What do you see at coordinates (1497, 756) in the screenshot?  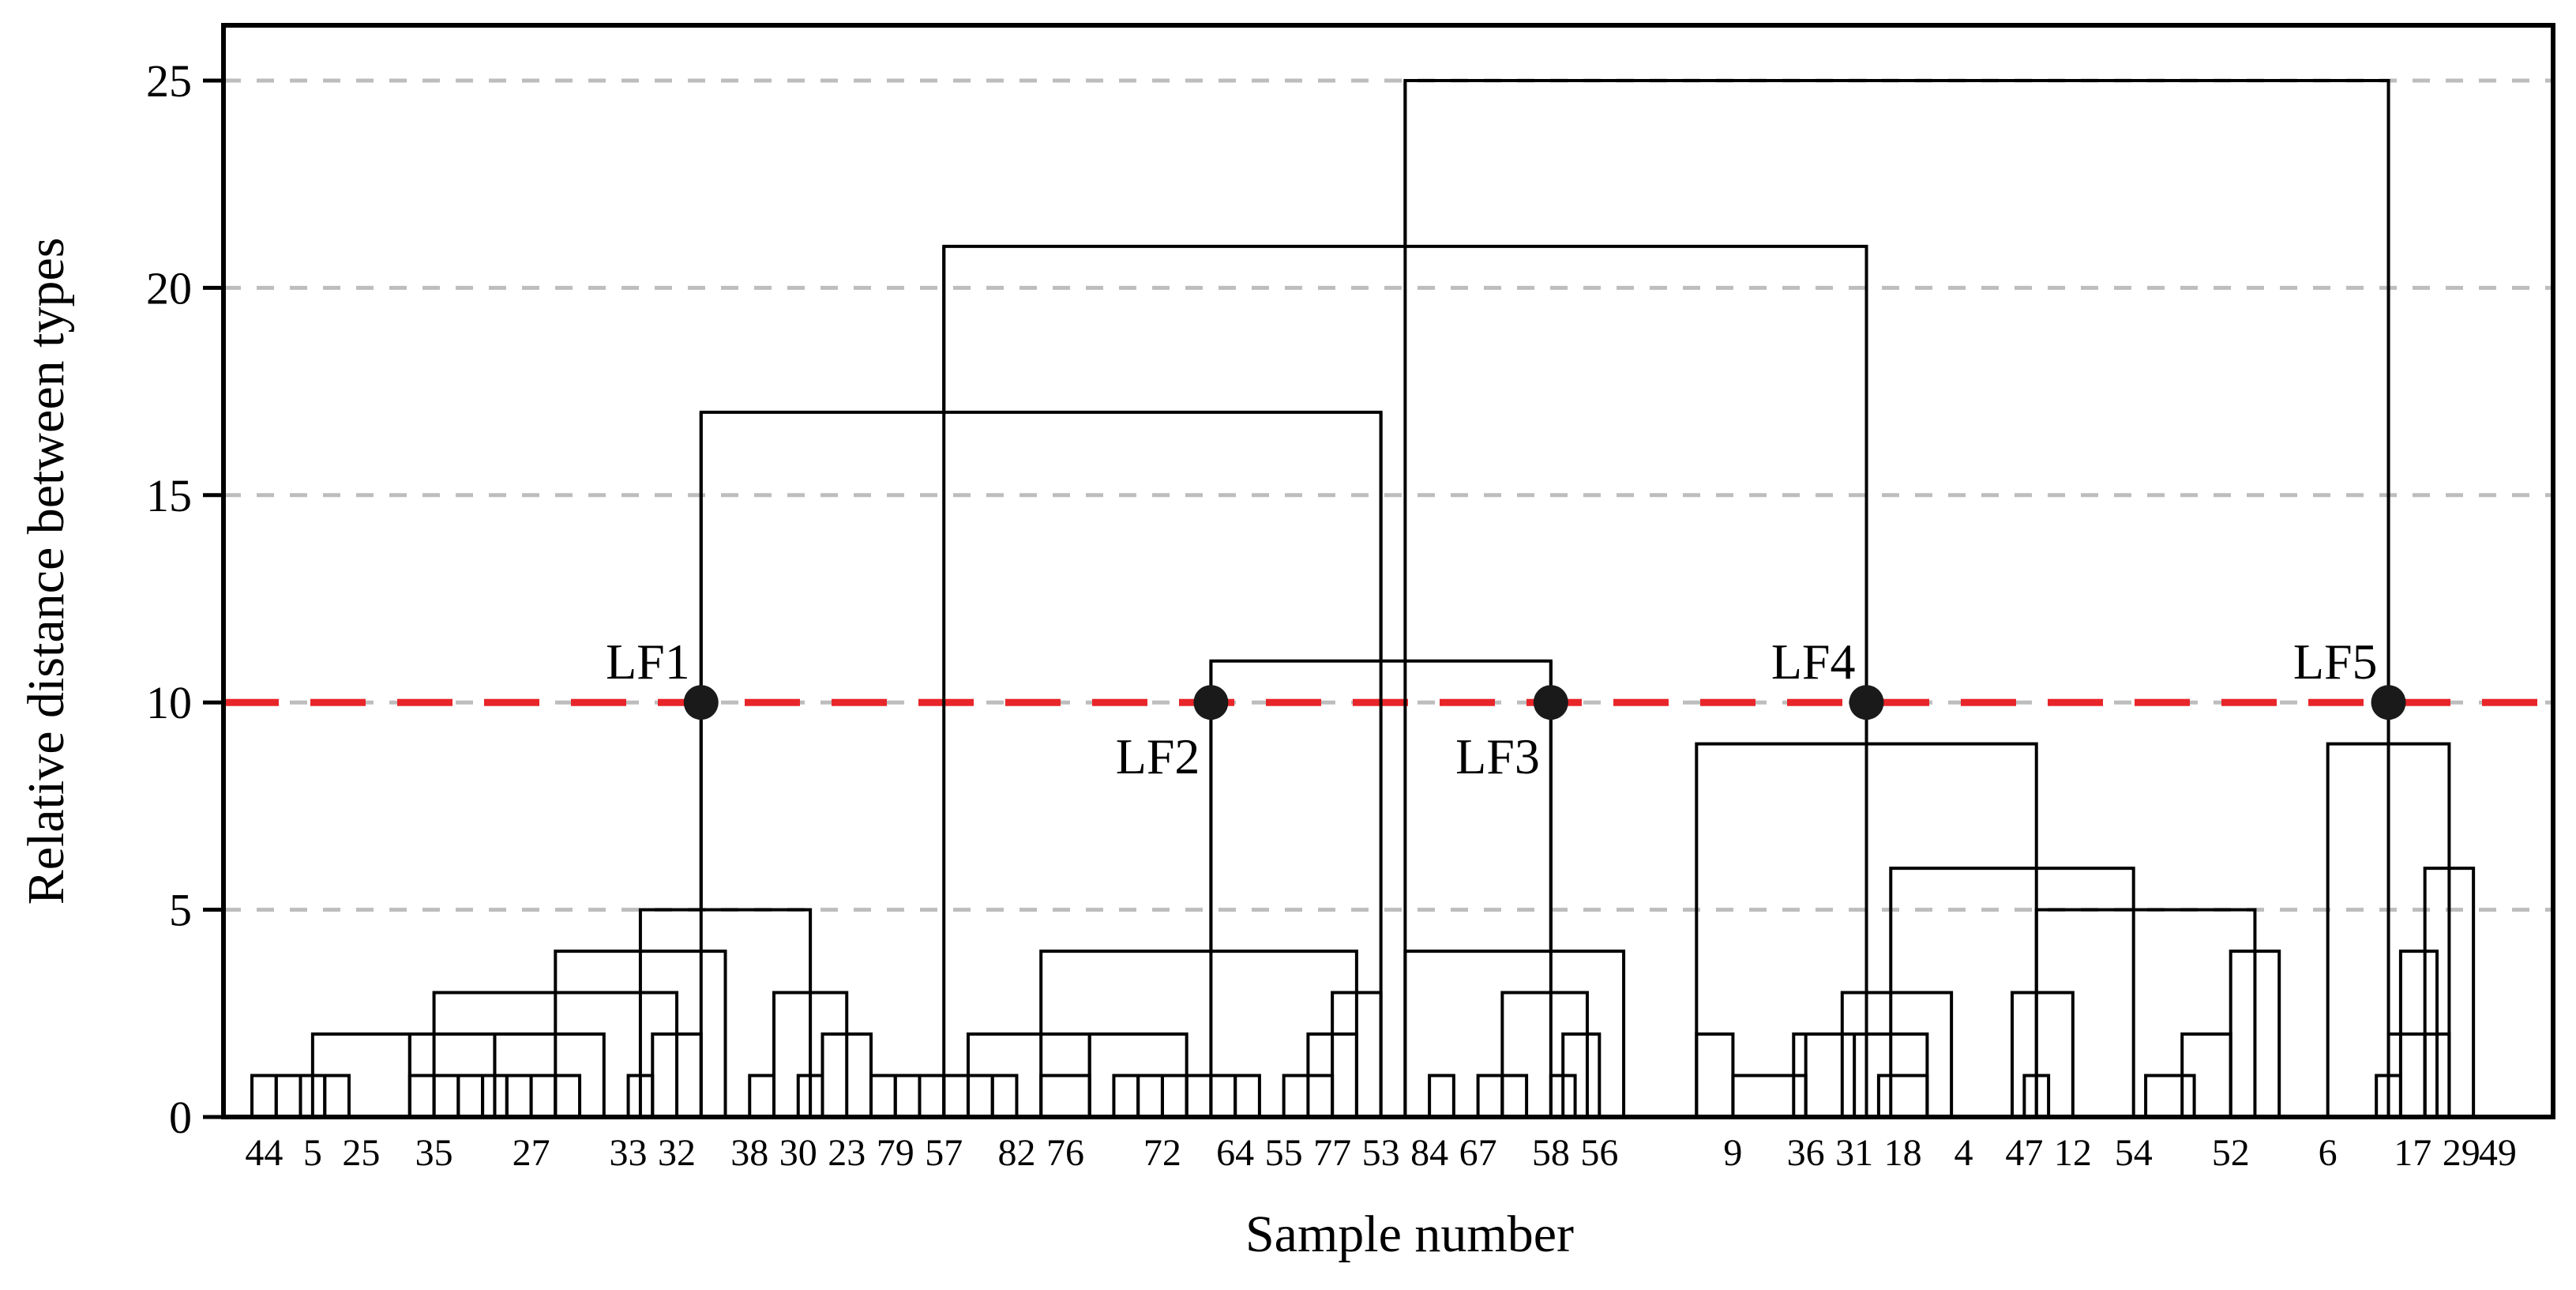 I see `cluster-label-lf3: LF3` at bounding box center [1497, 756].